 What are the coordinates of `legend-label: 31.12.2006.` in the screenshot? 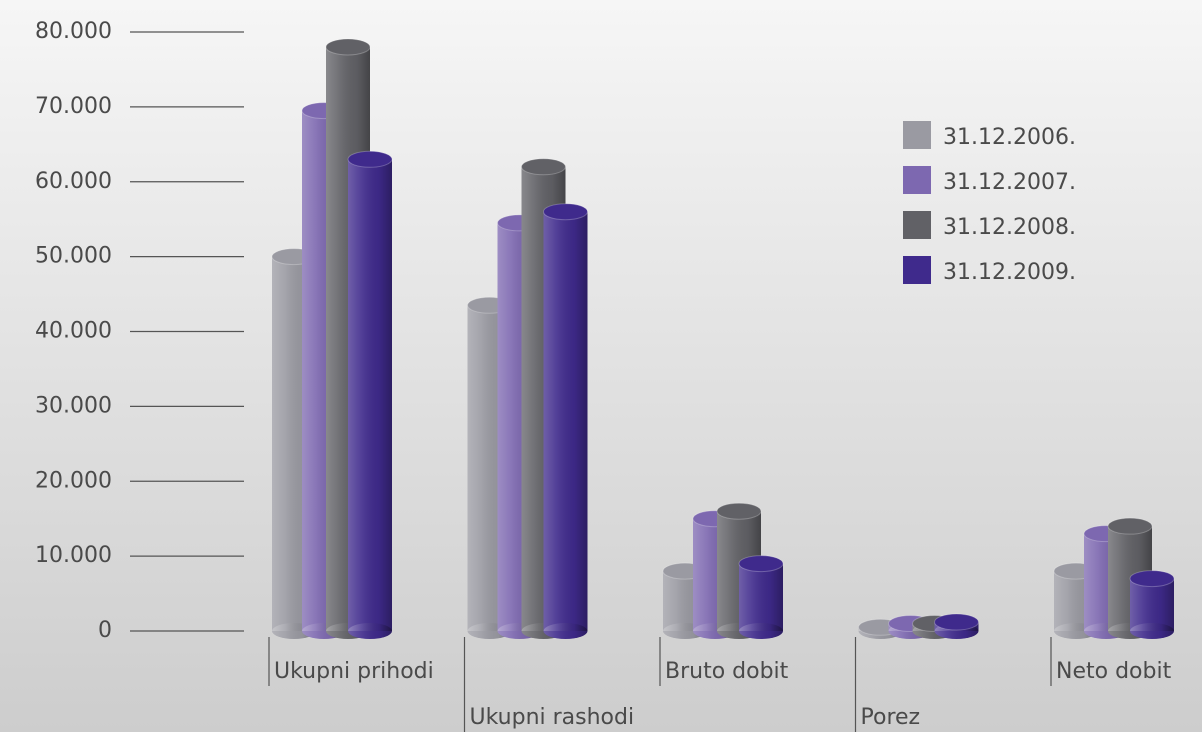 It's located at (1009, 137).